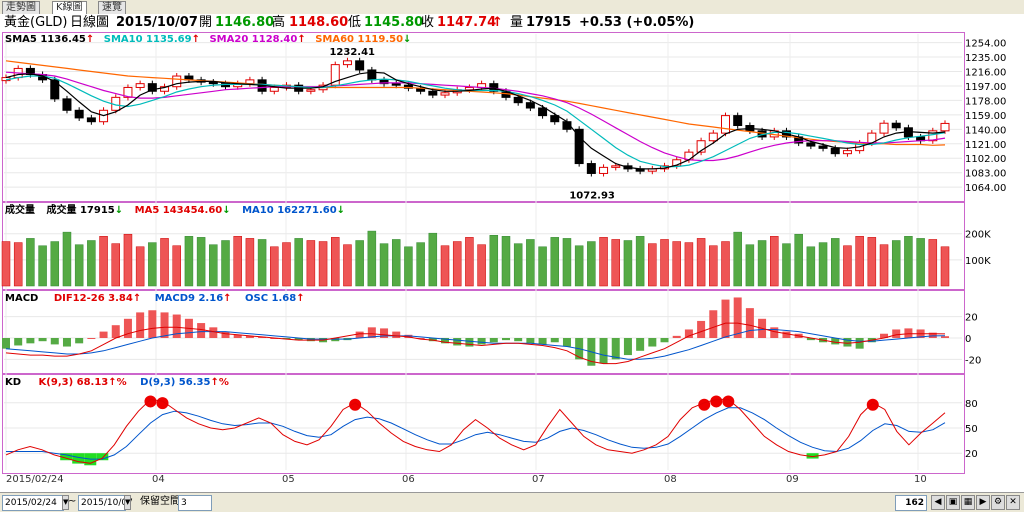 The height and width of the screenshot is (512, 1024). Describe the element at coordinates (812, 456) in the screenshot. I see `oversold-marker` at that location.